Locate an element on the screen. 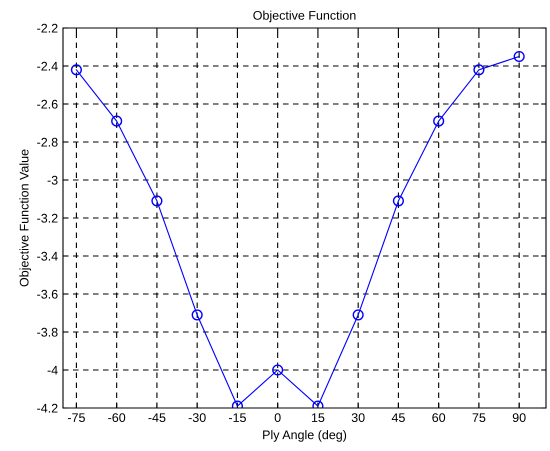 The width and height of the screenshot is (550, 451). x-tick-label: -60 is located at coordinates (117, 417).